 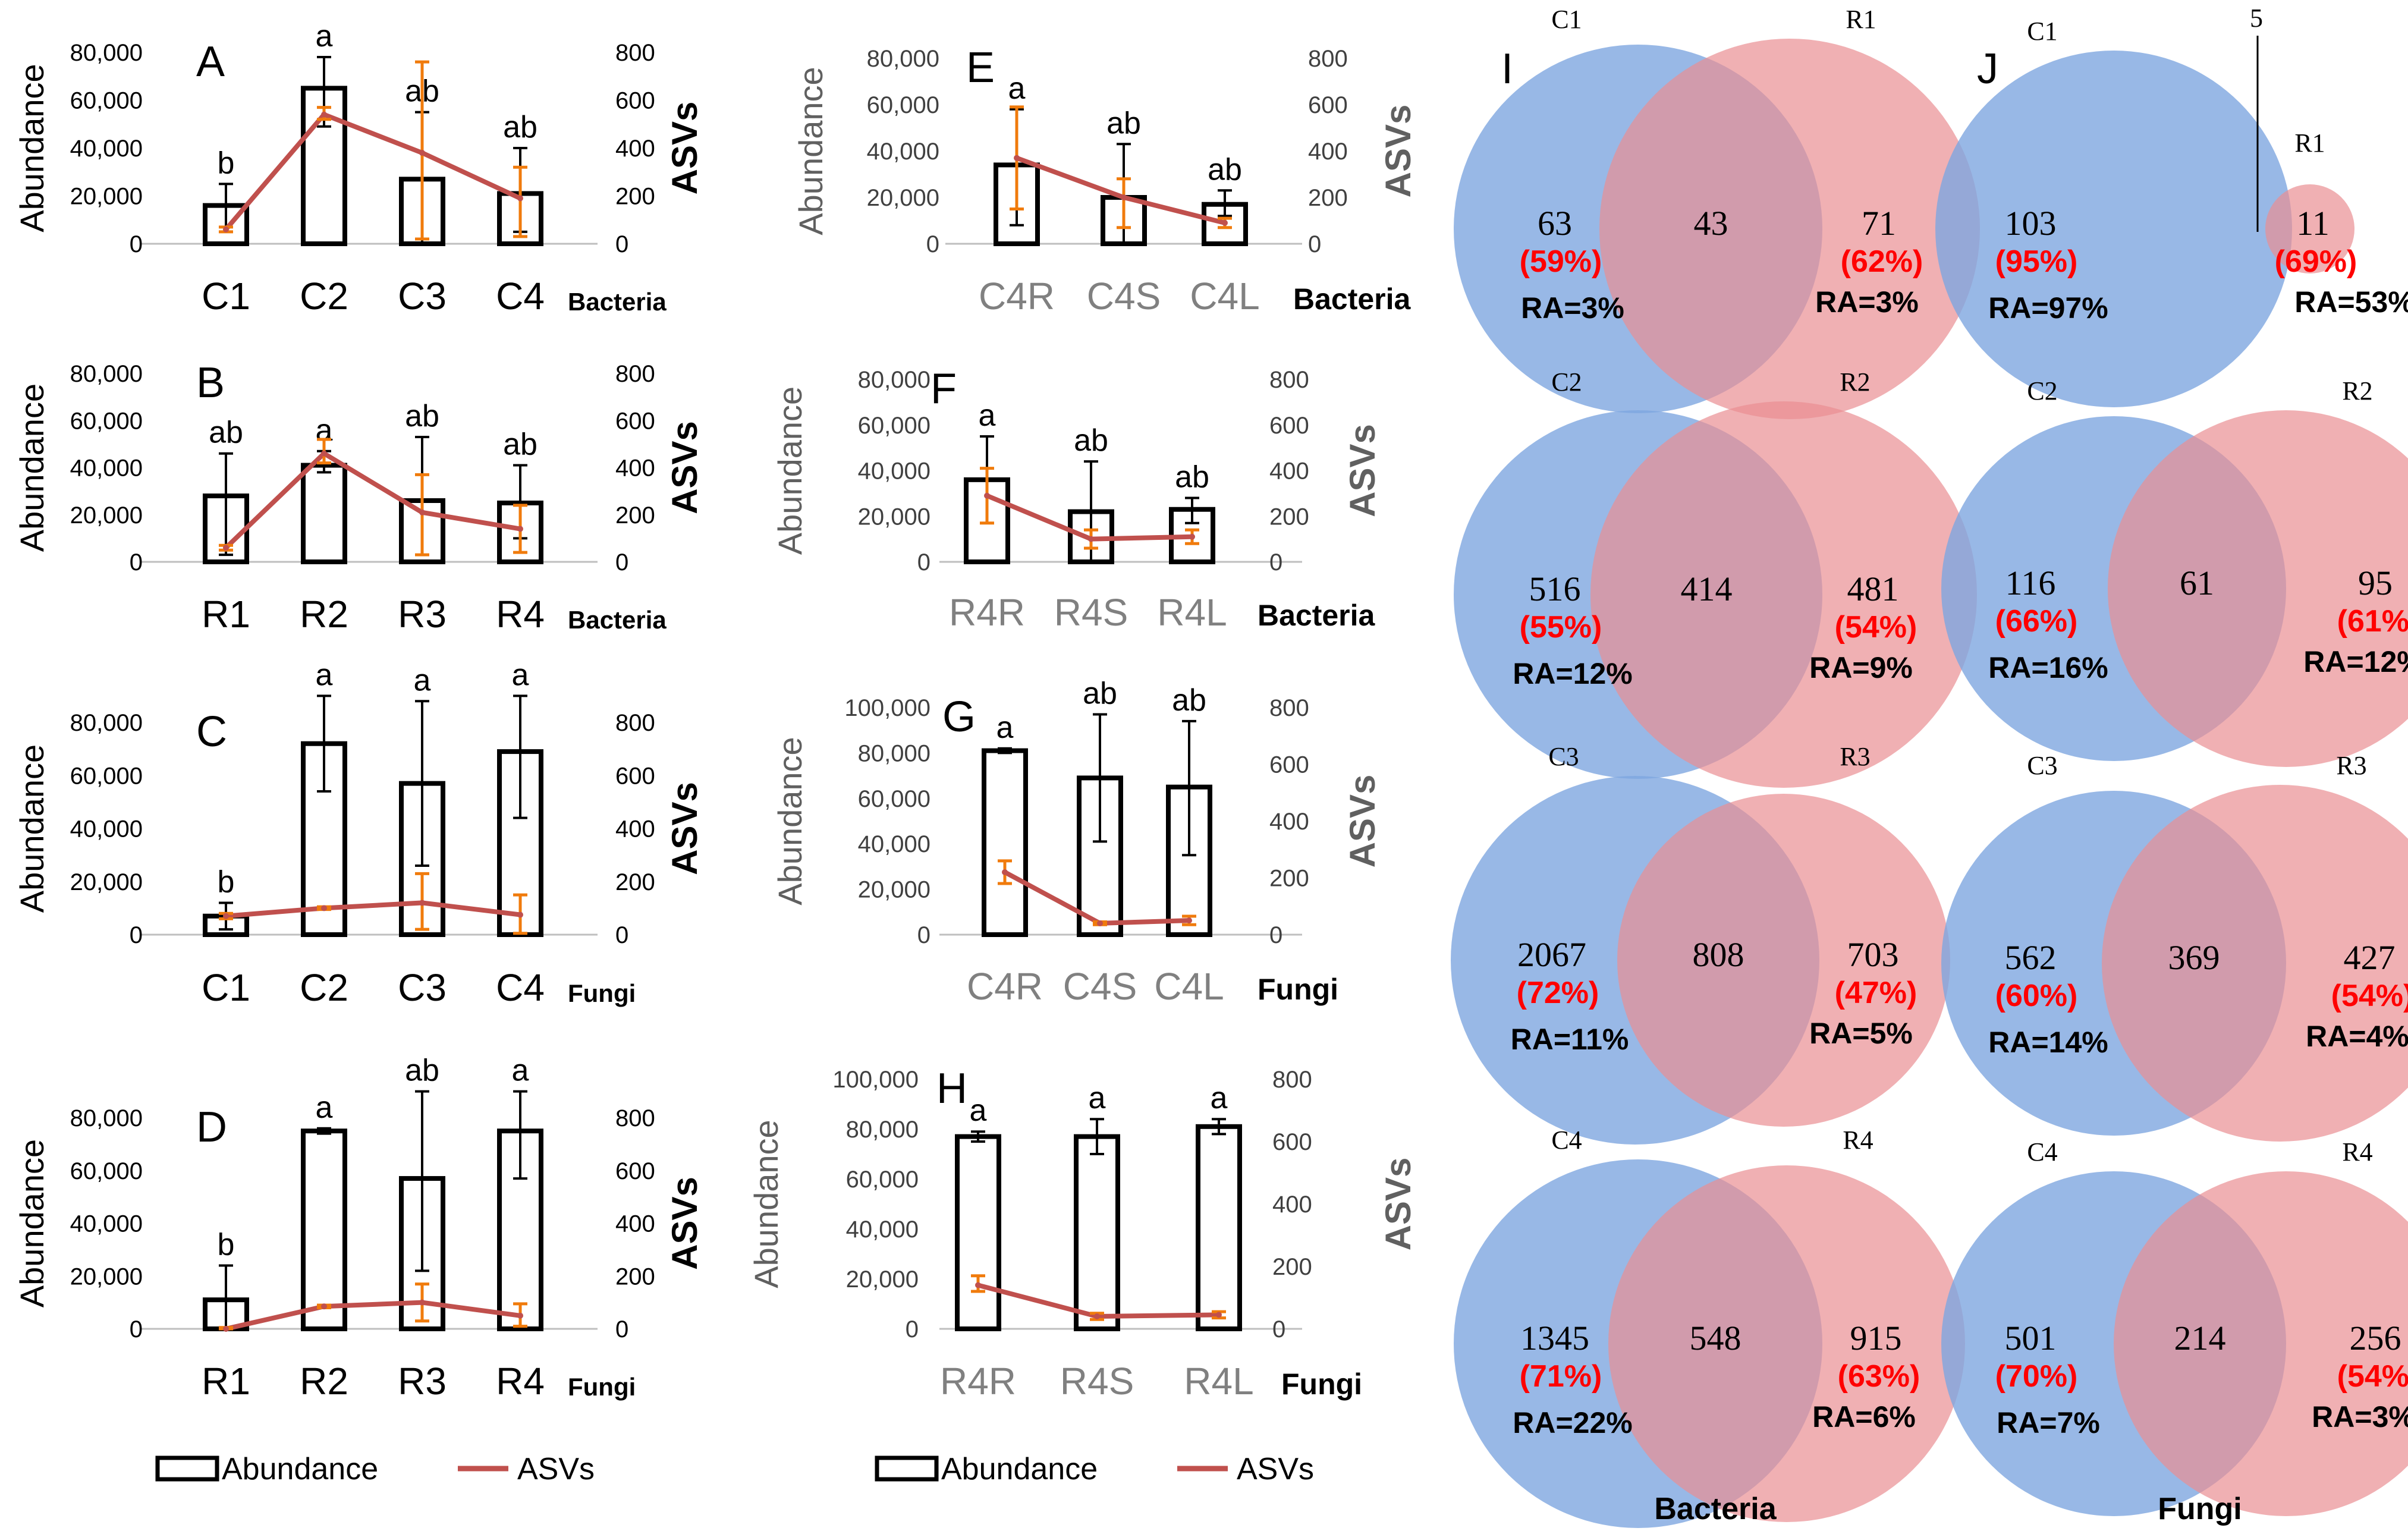 What do you see at coordinates (1570, 1039) in the screenshot?
I see `venn-left-ra: RA=11%` at bounding box center [1570, 1039].